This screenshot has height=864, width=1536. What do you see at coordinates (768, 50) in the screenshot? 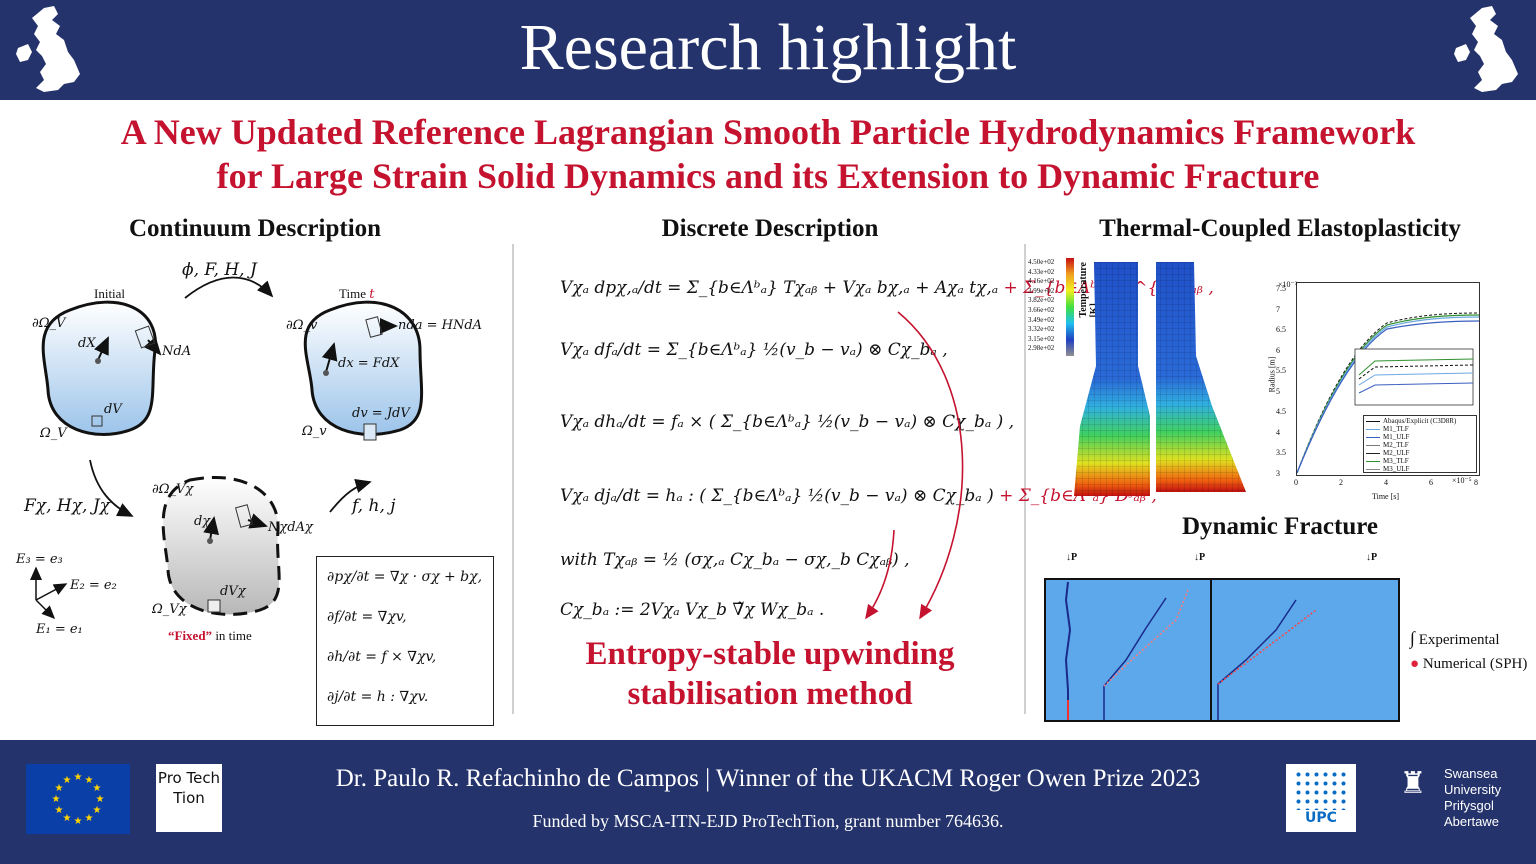
I see `header-banner: Research highlight` at bounding box center [768, 50].